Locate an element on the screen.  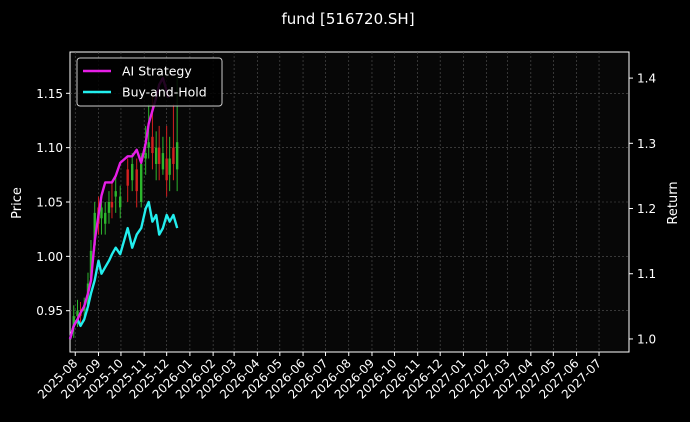
legend-box is located at coordinates (149, 82).